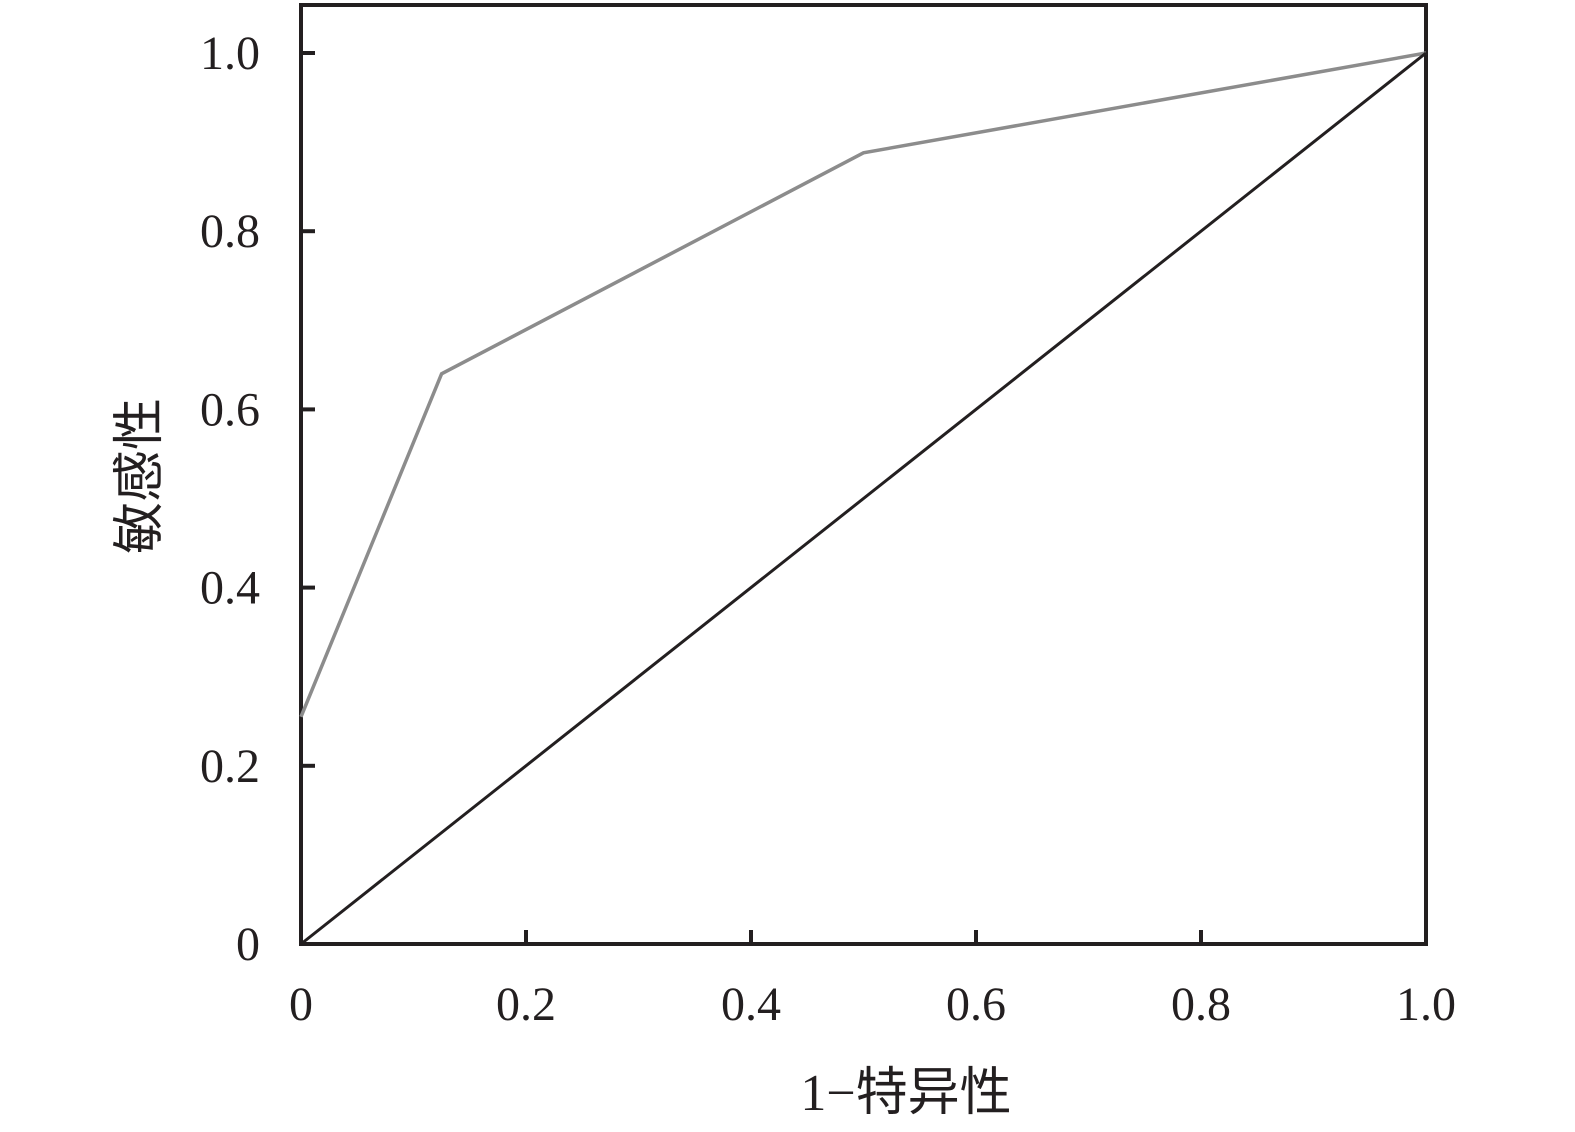  Describe the element at coordinates (230, 409) in the screenshot. I see `y-tick-label: 0.6` at that location.